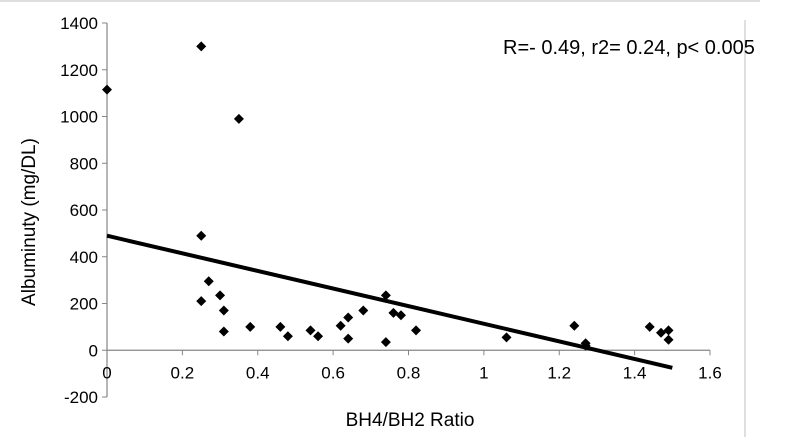 The image size is (800, 442). What do you see at coordinates (93, 350) in the screenshot?
I see `y-tick-label: 0` at bounding box center [93, 350].